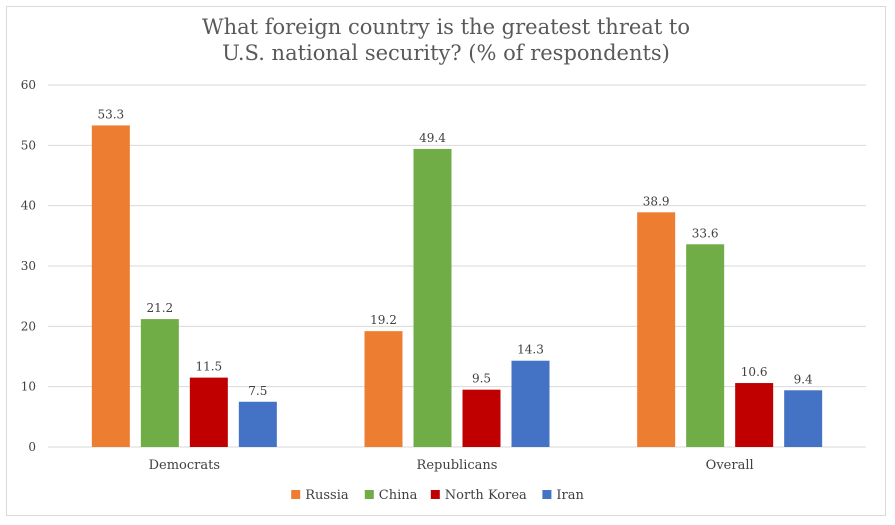 The height and width of the screenshot is (525, 895). Describe the element at coordinates (435, 494) in the screenshot. I see `legend-swatch-north-korea` at that location.